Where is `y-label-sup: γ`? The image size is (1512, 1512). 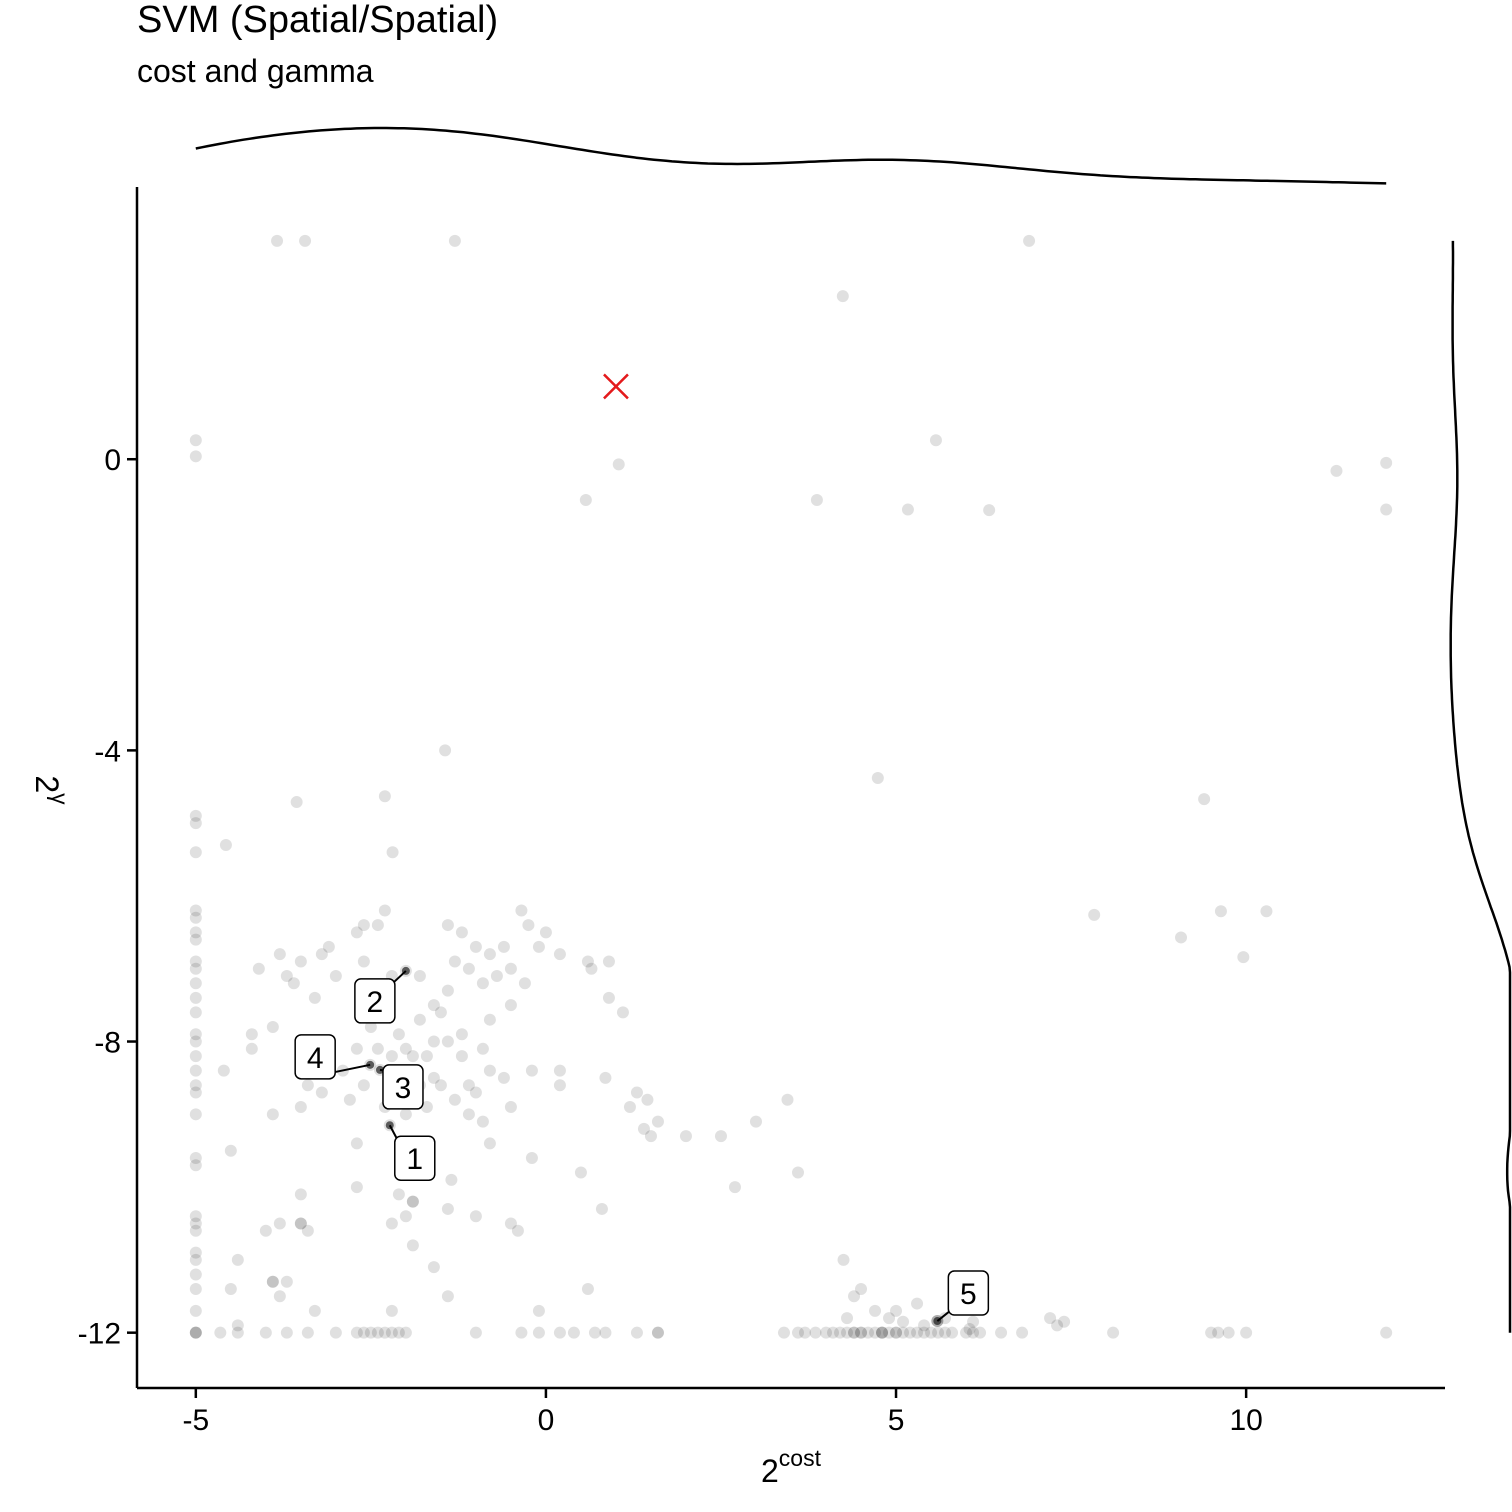
y-label-sup: γ is located at coordinates (60, 799).